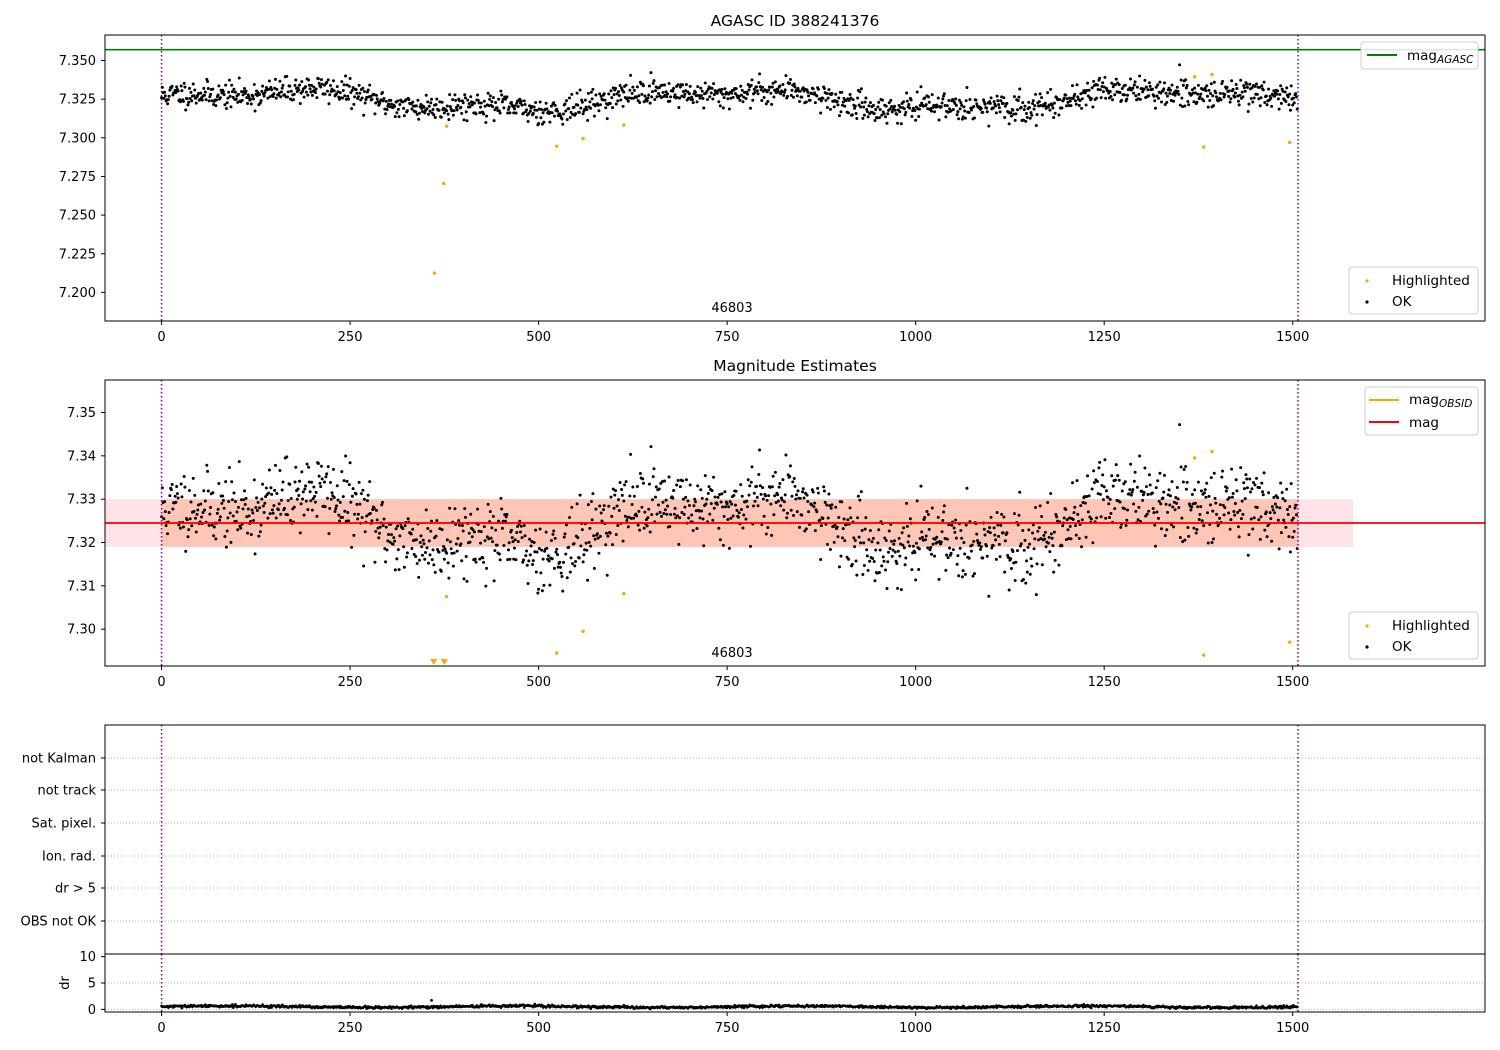 The image size is (1500, 1050). Describe the element at coordinates (1091, 1008) in the screenshot. I see `dr-point` at that location.